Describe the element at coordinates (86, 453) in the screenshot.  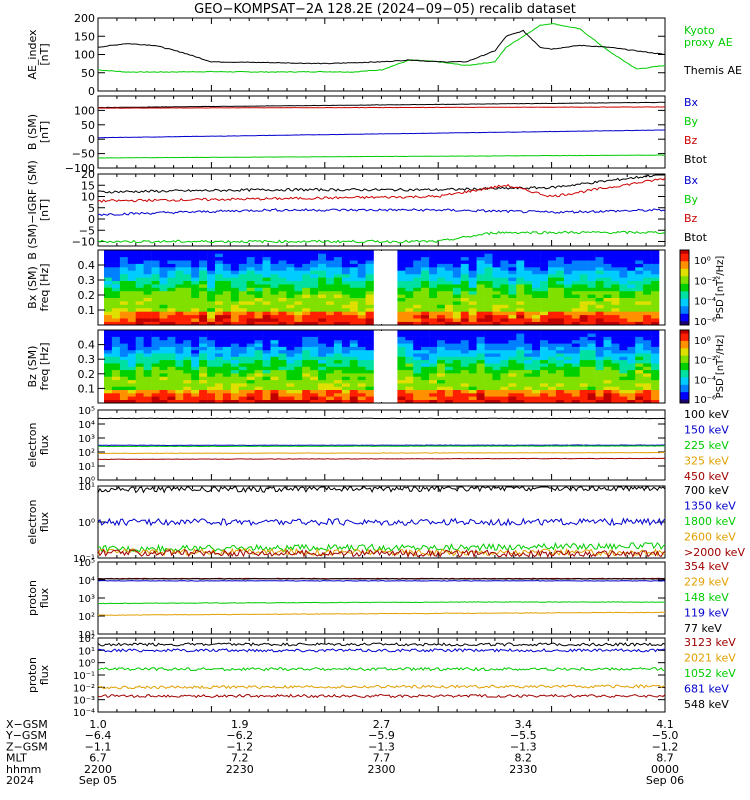
I see `y-tick-label: 10²` at that location.